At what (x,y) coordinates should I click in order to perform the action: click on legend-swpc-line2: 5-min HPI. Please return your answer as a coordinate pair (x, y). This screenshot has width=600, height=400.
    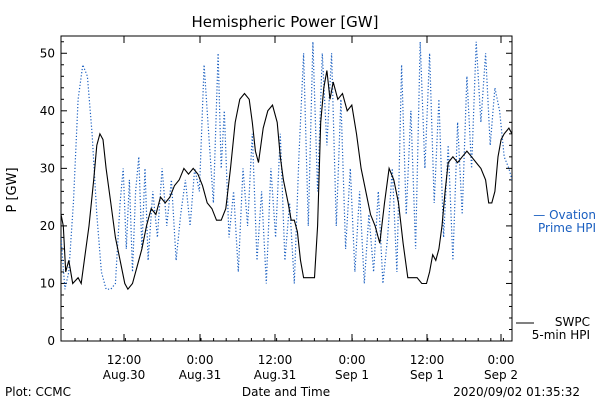
    Looking at the image, I should click on (561, 335).